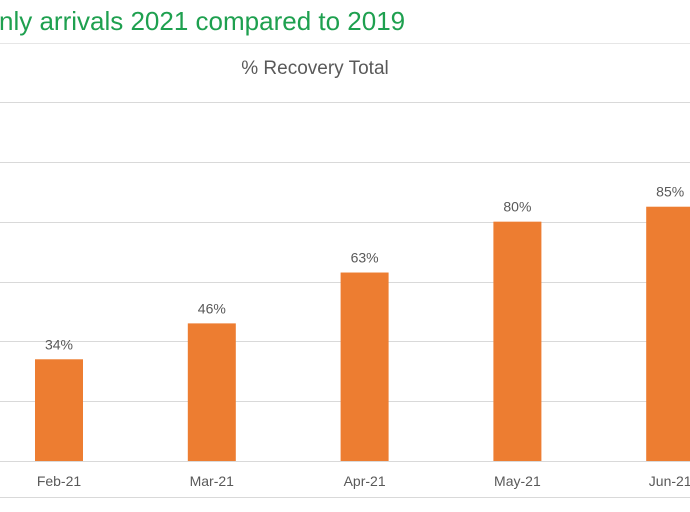  I want to click on data-label: 80%, so click(517, 207).